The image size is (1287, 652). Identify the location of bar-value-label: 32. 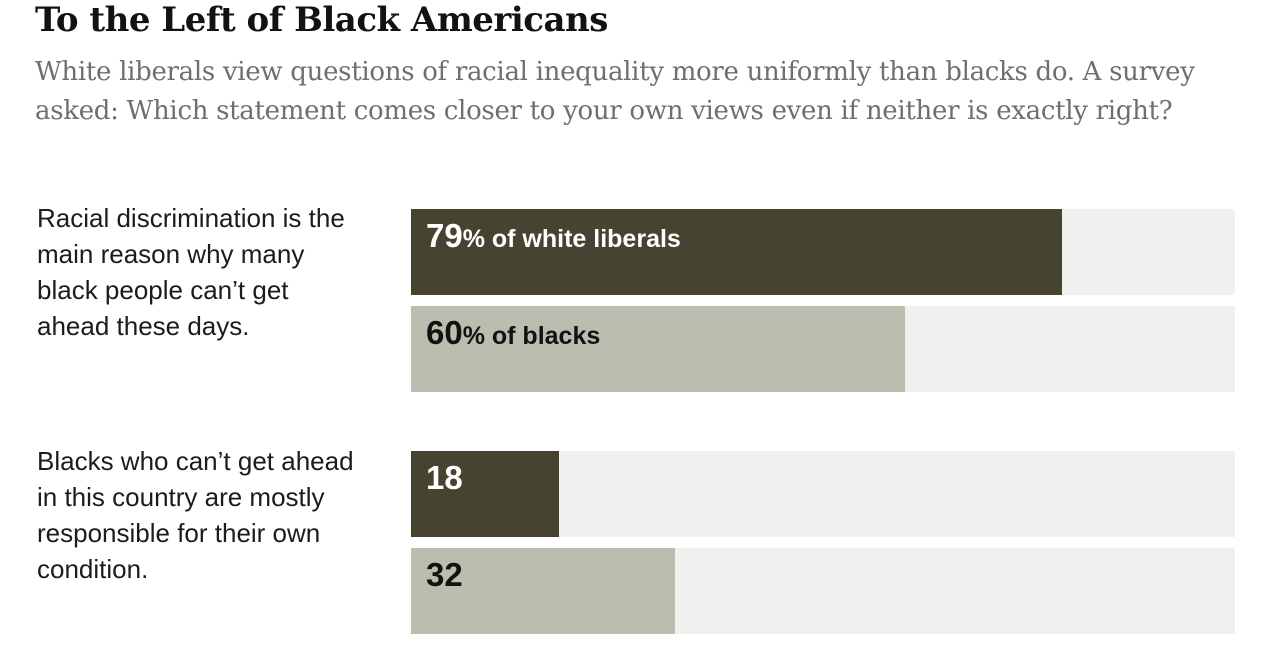
(444, 575).